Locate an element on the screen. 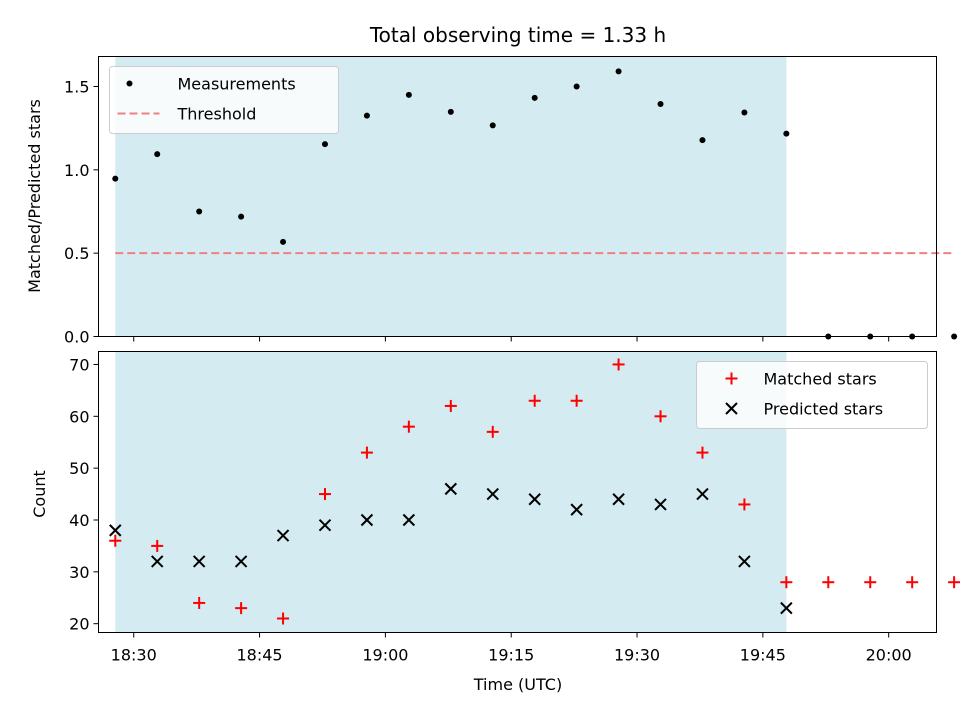 This screenshot has width=960, height=720. legend-swatch-measurements is located at coordinates (129, 83).